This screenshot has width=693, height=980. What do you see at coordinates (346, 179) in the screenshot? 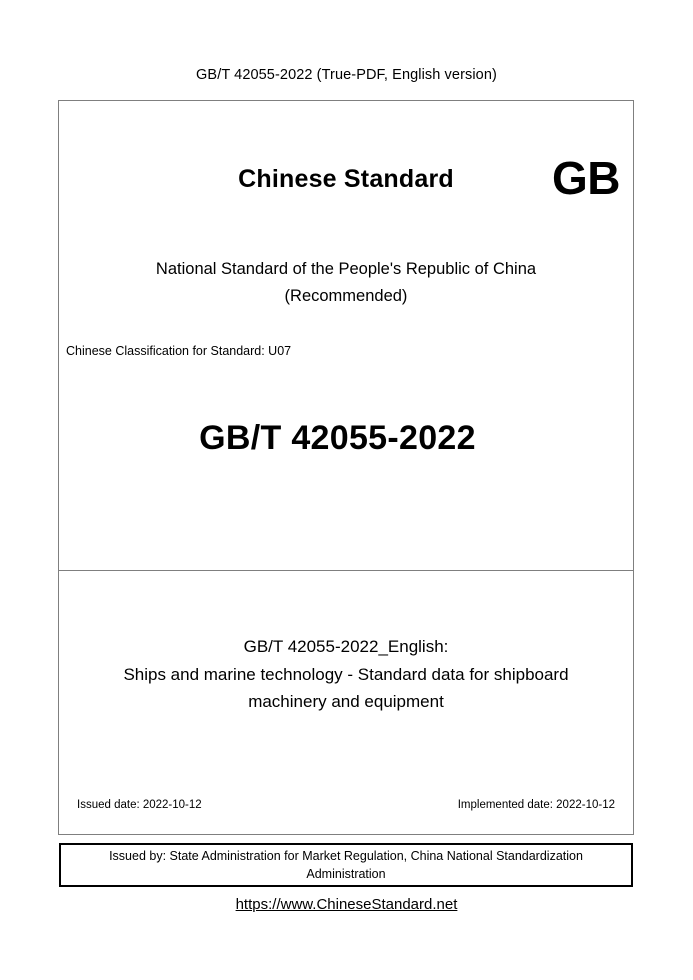
I see `chinese-standard-heading: Chinese Standard` at bounding box center [346, 179].